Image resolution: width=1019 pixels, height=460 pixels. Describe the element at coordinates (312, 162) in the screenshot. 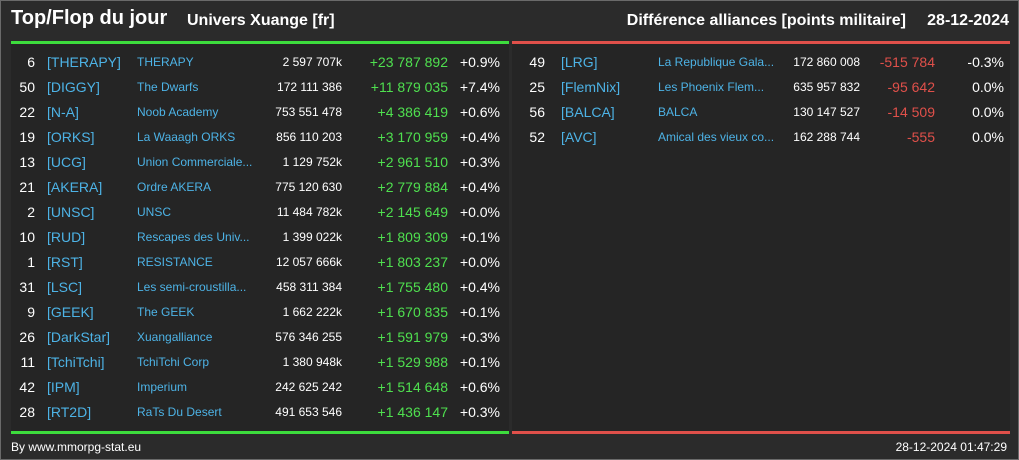

I see `alliance-points: 1 129 752k` at that location.